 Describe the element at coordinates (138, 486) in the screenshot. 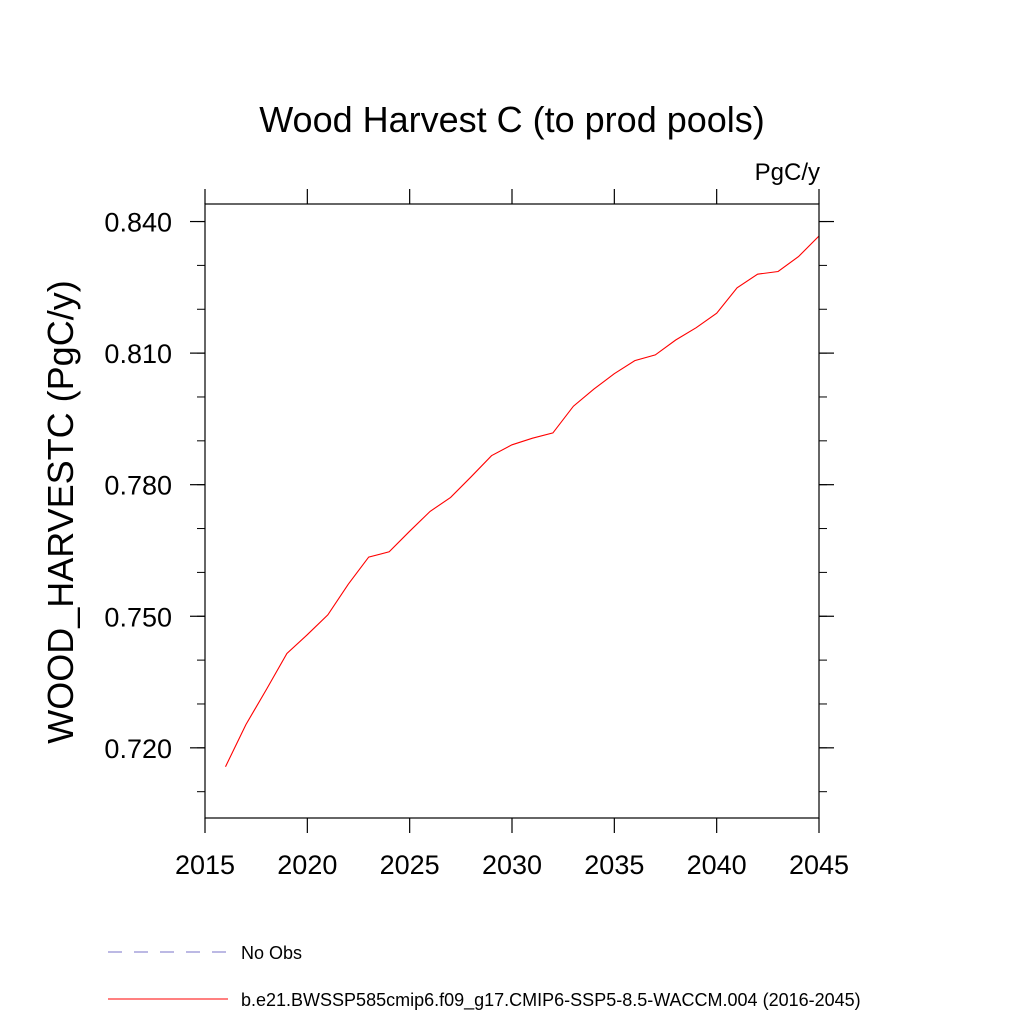

I see `y-tick-label: 0.780` at that location.